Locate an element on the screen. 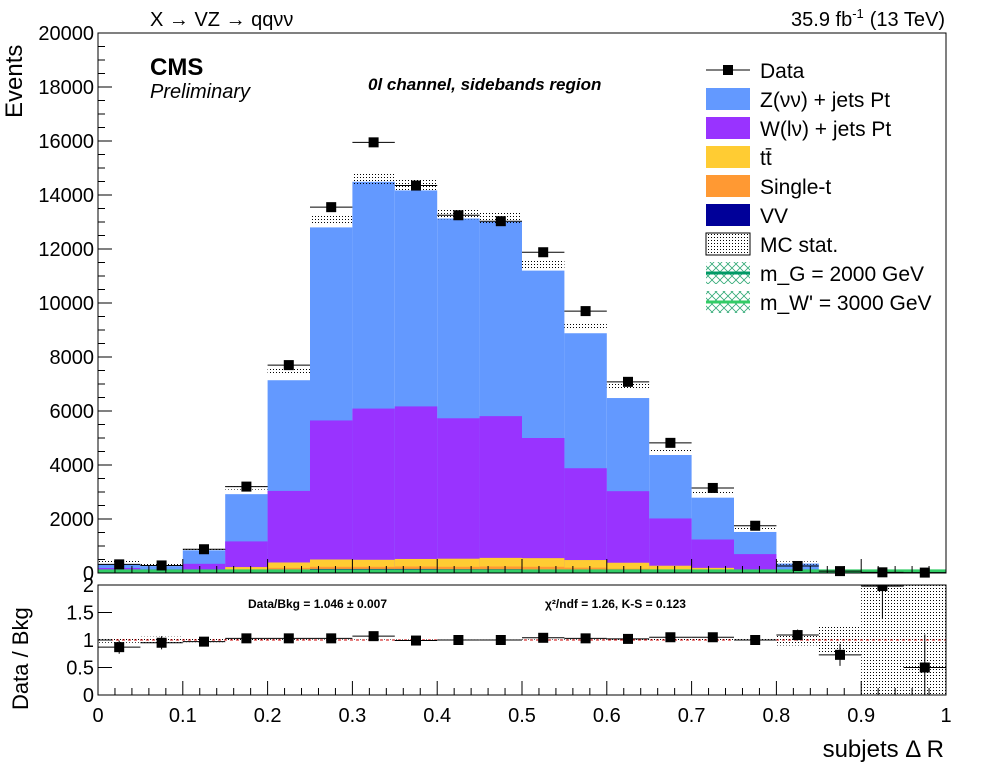 The width and height of the screenshot is (996, 772). ratio-y-axis-title: Data / Bkg is located at coordinates (20, 658).